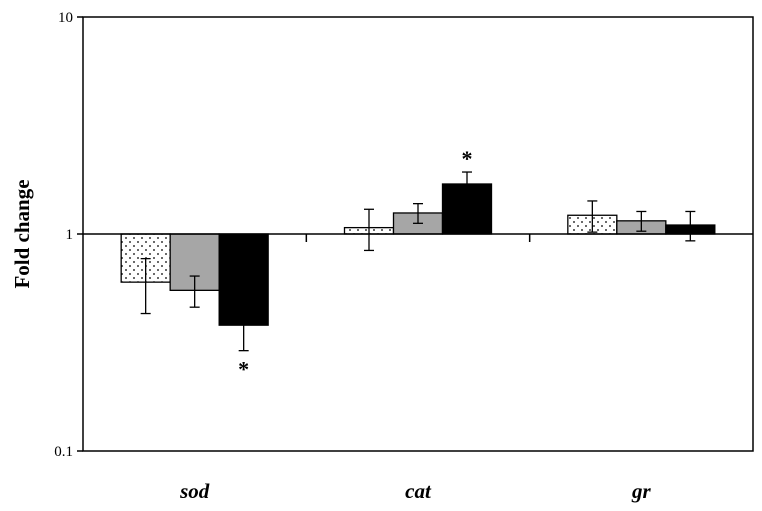  What do you see at coordinates (22, 233) in the screenshot?
I see `y-axis-title: Fold change` at bounding box center [22, 233].